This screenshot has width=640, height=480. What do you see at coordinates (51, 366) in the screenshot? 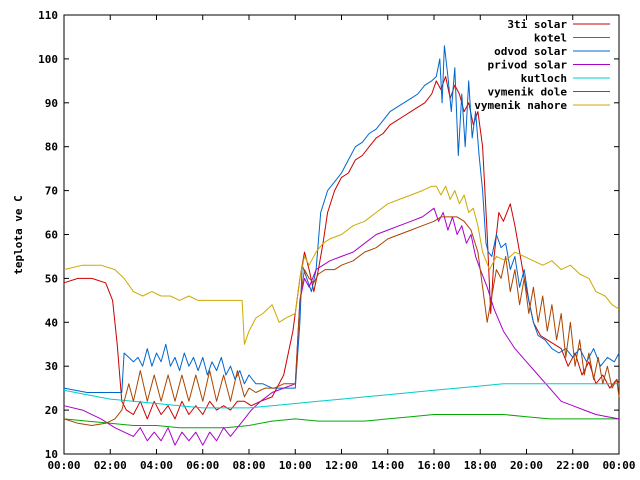
I see `y-tick-label: 30` at bounding box center [51, 366].